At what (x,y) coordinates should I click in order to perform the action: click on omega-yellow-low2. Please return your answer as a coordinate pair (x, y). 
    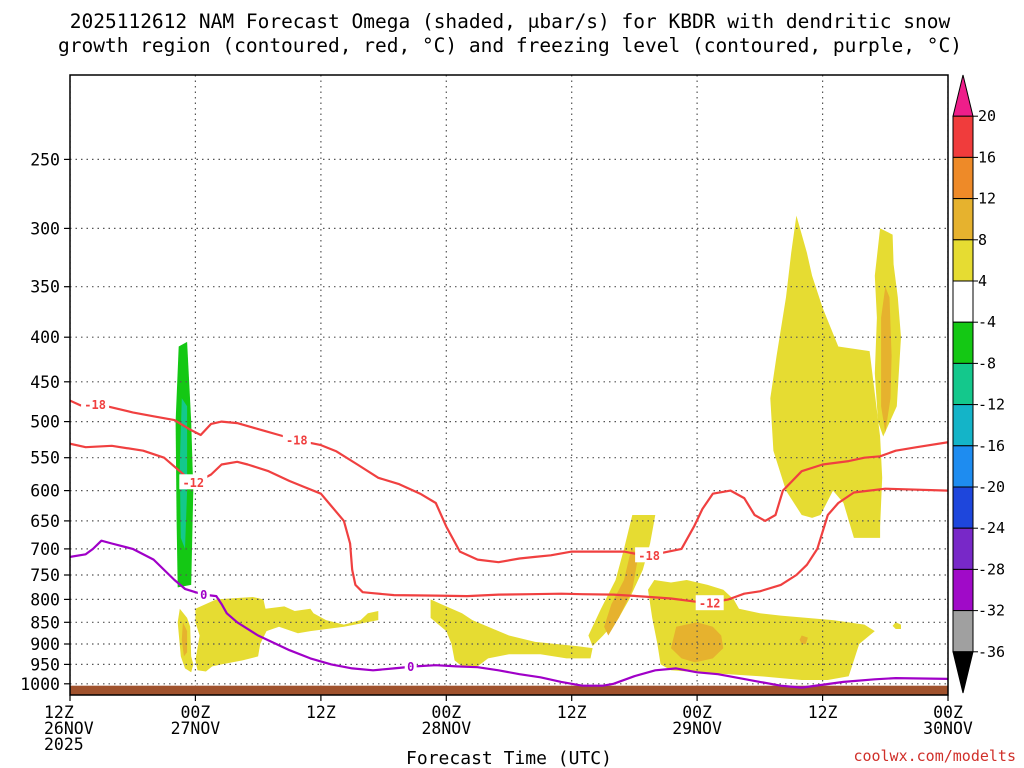
    Looking at the image, I should click on (287, 634).